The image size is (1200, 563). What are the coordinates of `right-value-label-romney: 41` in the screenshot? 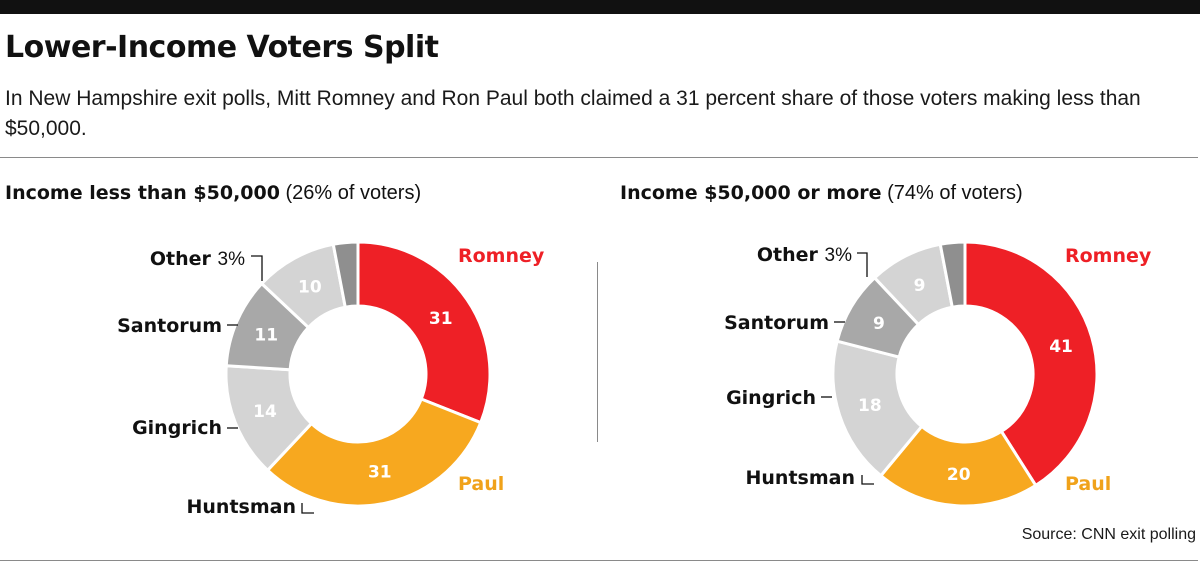 It's located at (1061, 347).